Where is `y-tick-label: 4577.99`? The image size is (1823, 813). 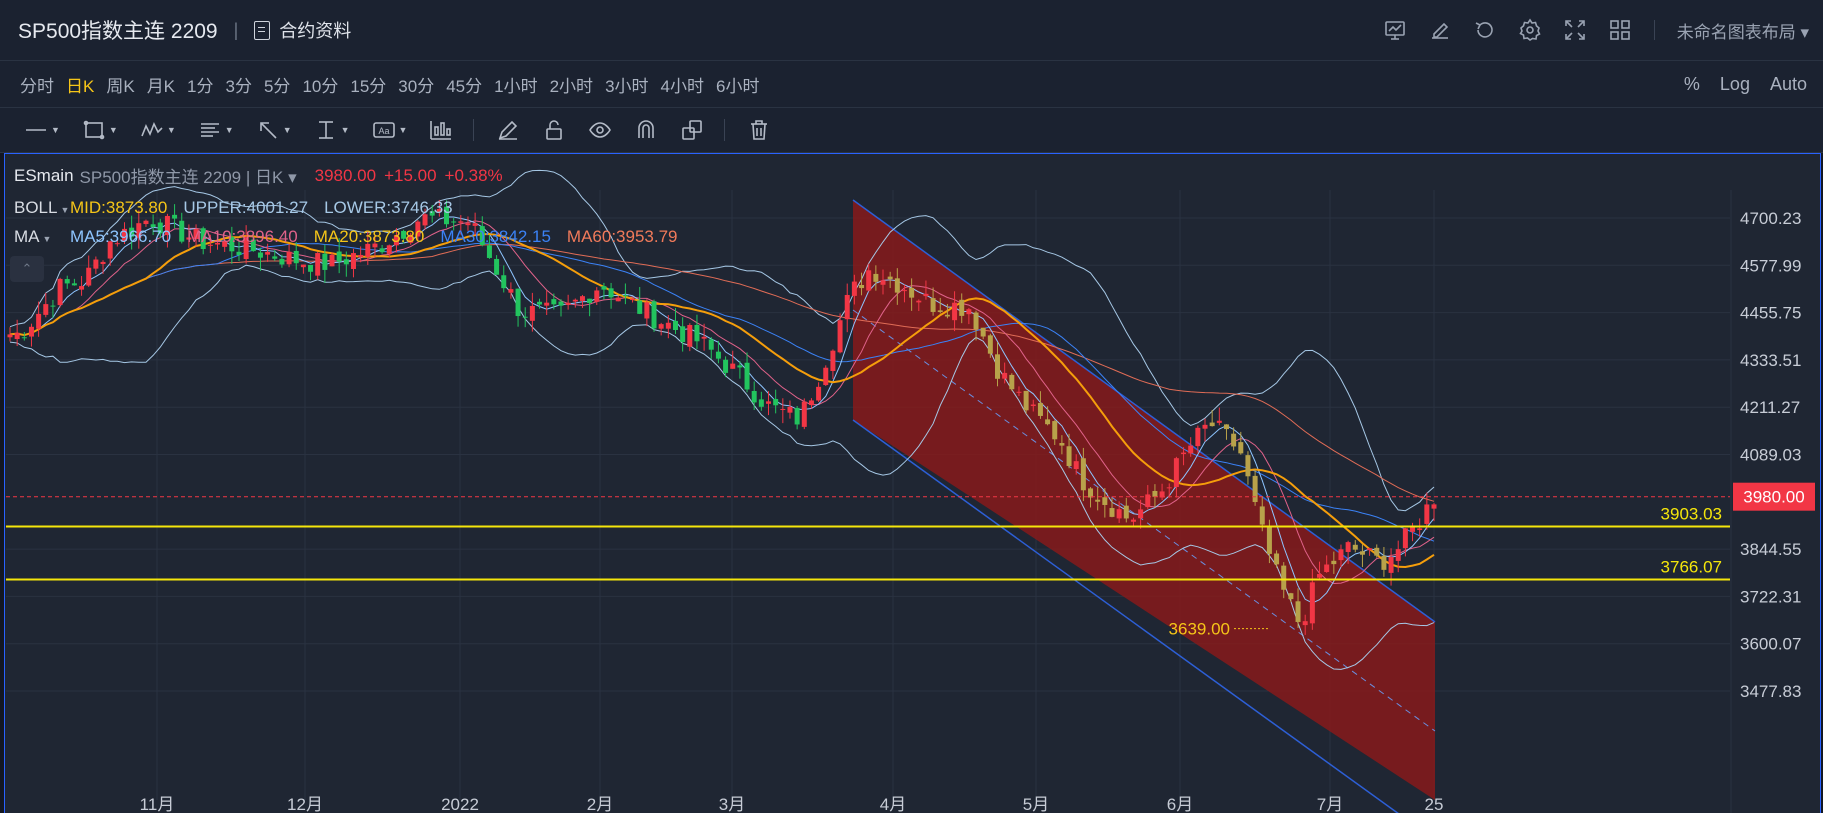 y-tick-label: 4577.99 is located at coordinates (1770, 265).